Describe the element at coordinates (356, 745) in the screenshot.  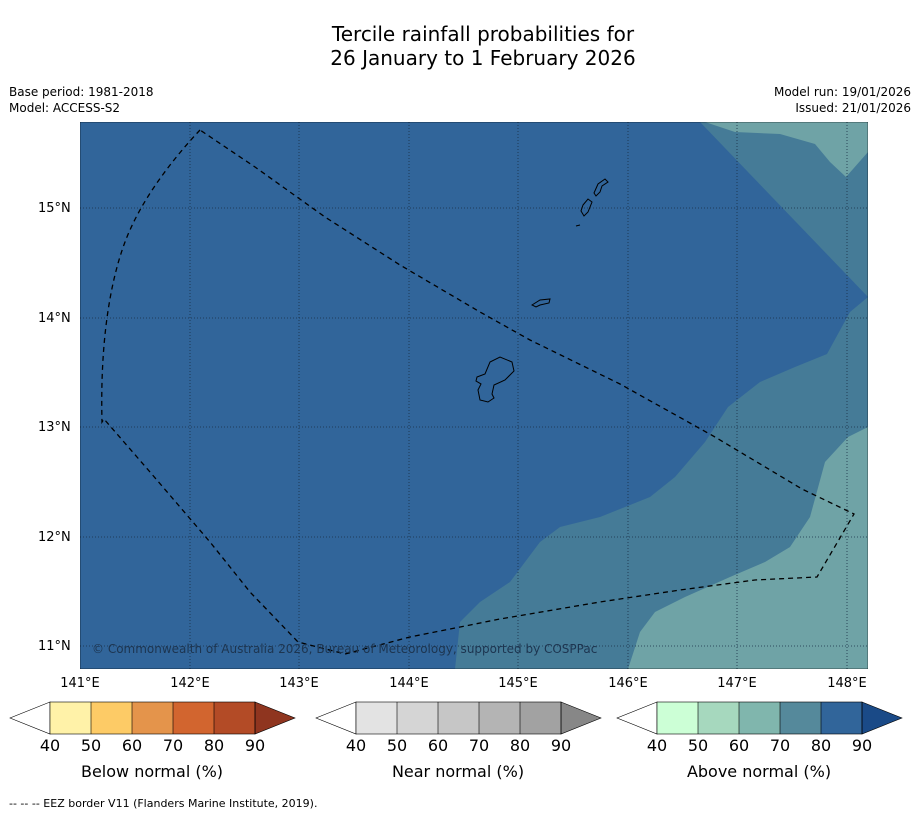
I see `near-tick-40: 40` at that location.